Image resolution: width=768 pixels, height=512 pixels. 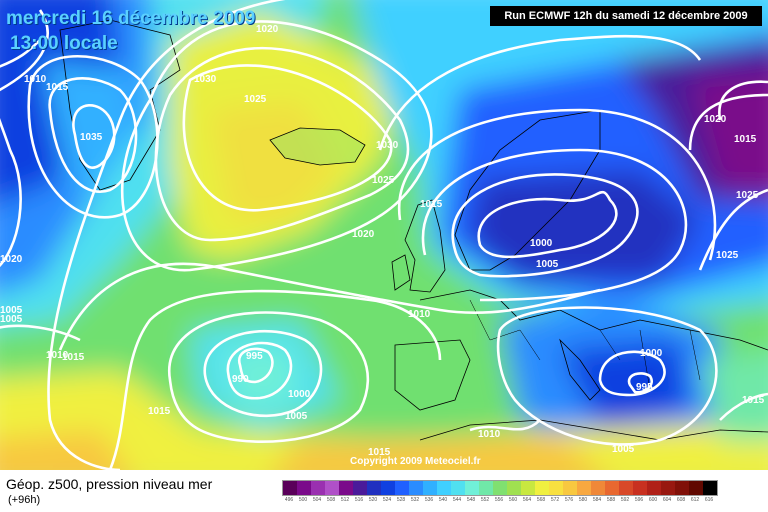 I want to click on isobar-1000-scandi, so click(x=547, y=224).